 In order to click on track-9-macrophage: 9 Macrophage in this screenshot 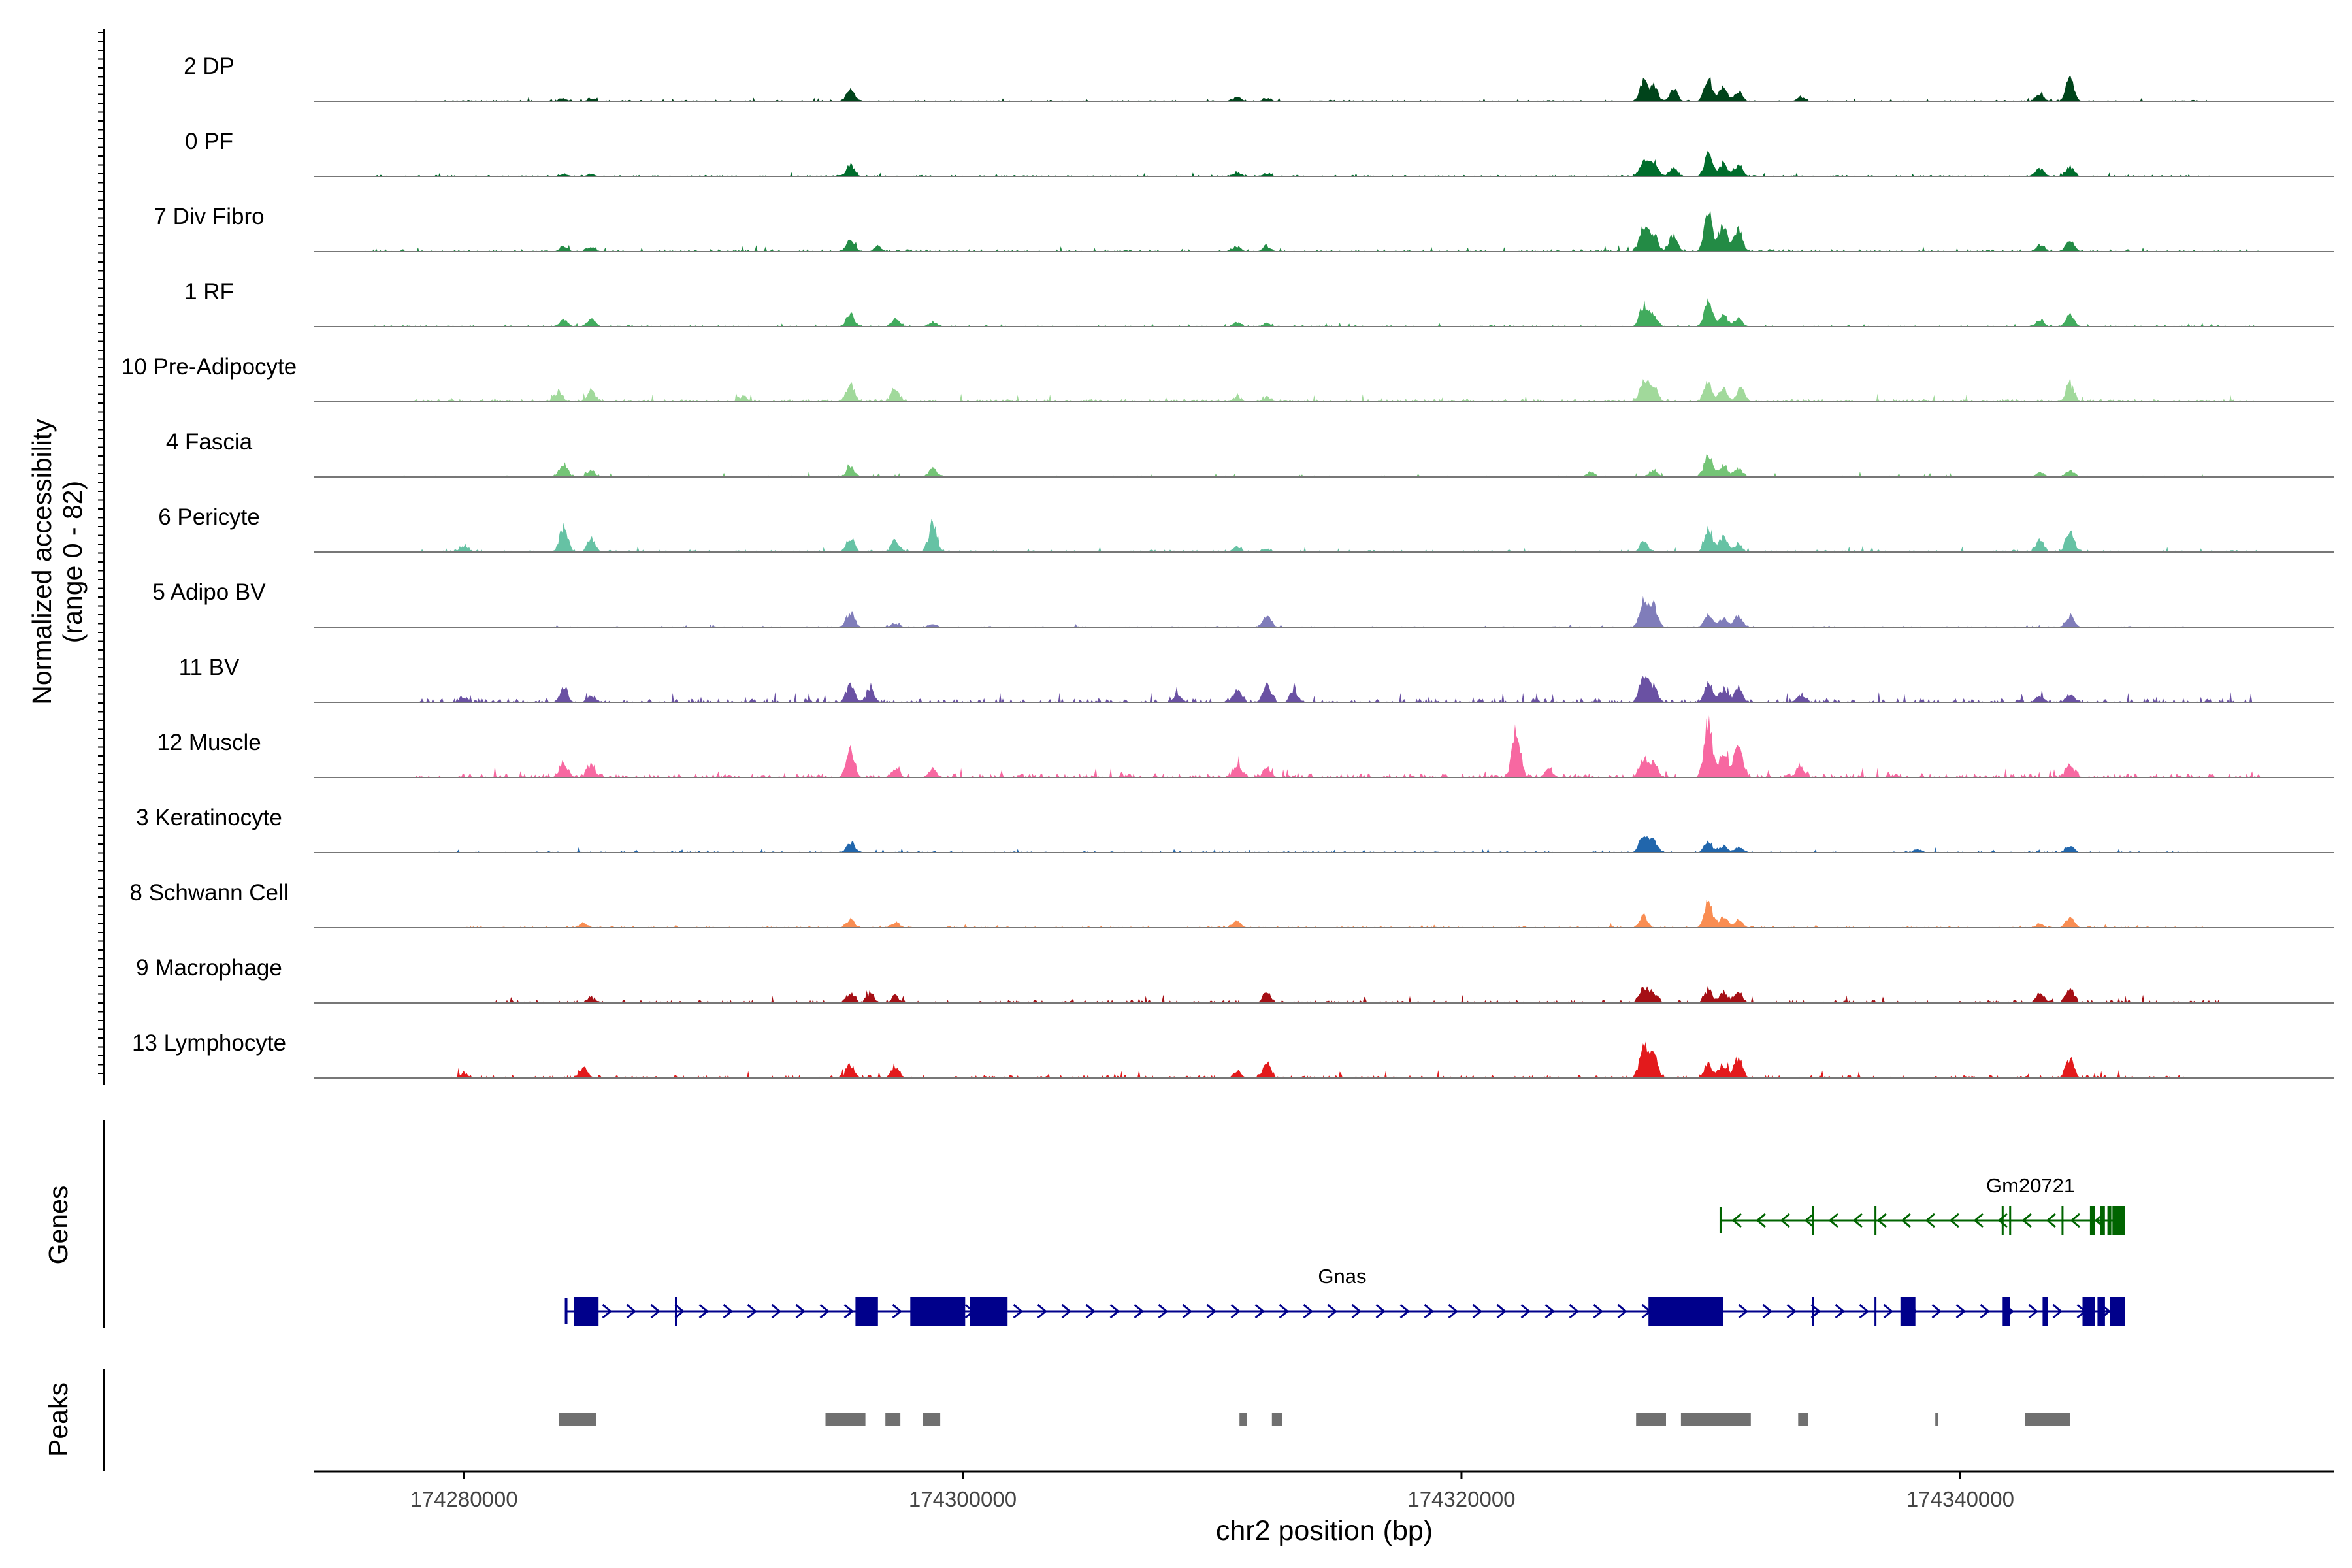, I will do `click(1235, 979)`.